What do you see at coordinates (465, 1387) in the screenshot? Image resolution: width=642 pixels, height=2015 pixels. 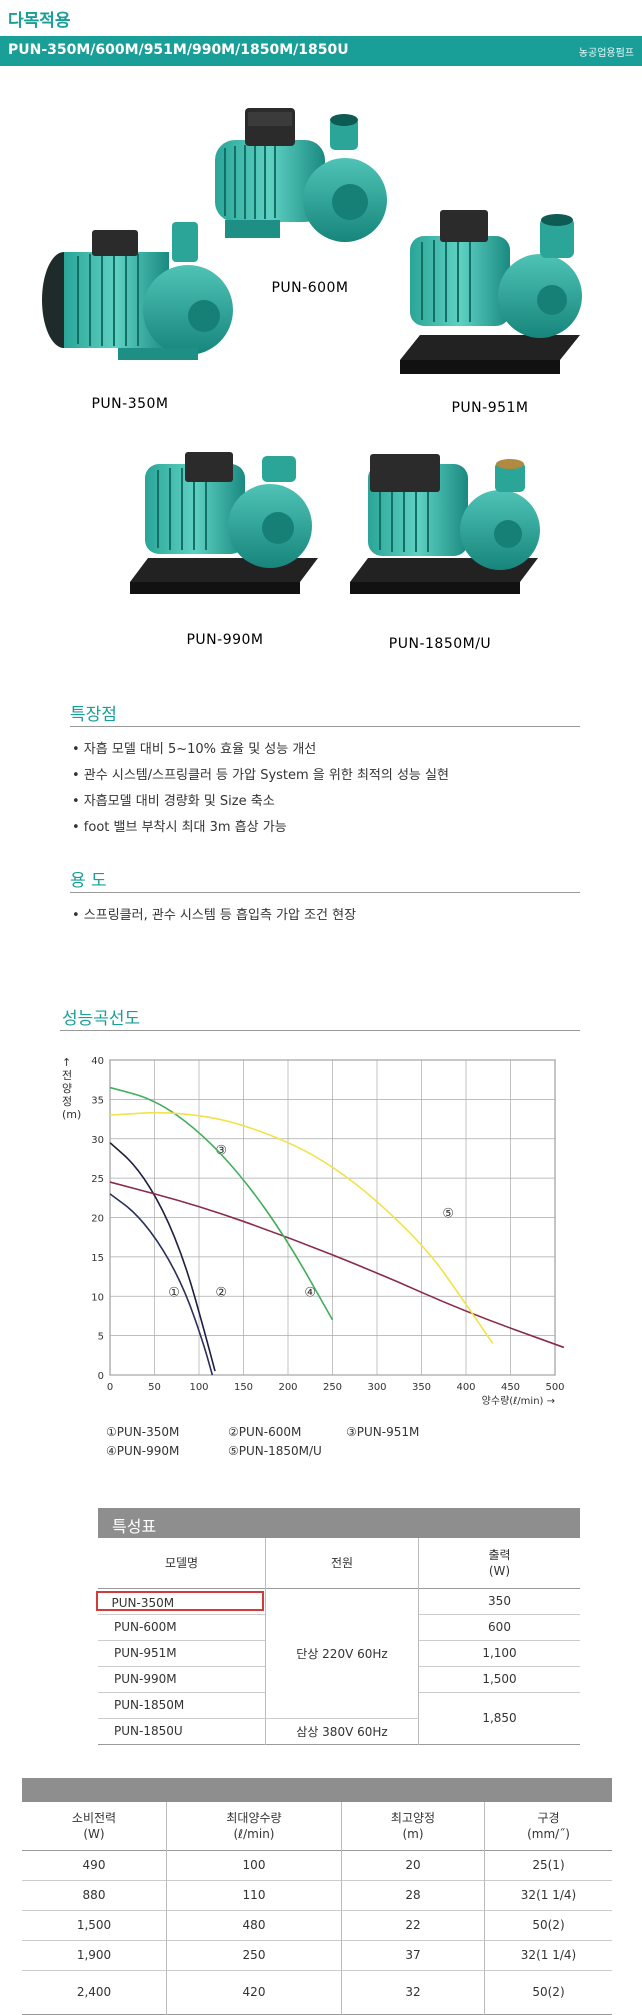 I see `x-tick-label: 400` at bounding box center [465, 1387].